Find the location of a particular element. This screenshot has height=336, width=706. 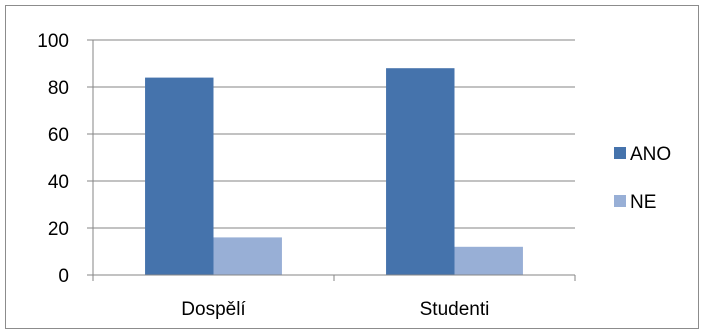

y-tick-label: 20 is located at coordinates (58, 229).